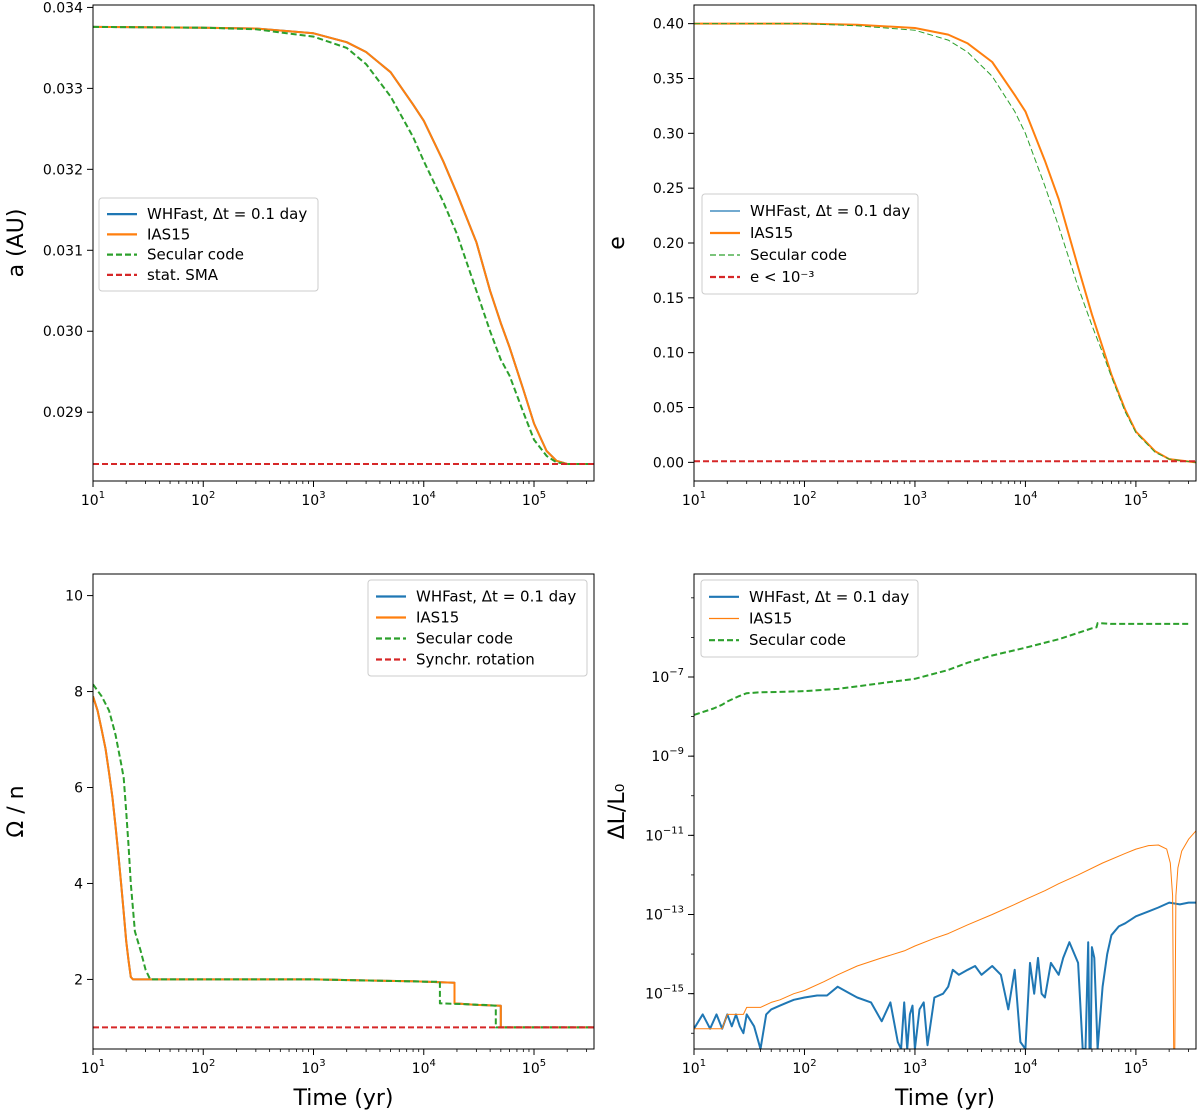 This screenshot has width=1200, height=1111. What do you see at coordinates (668, 354) in the screenshot?
I see `y-tick-label: 0.10` at bounding box center [668, 354].